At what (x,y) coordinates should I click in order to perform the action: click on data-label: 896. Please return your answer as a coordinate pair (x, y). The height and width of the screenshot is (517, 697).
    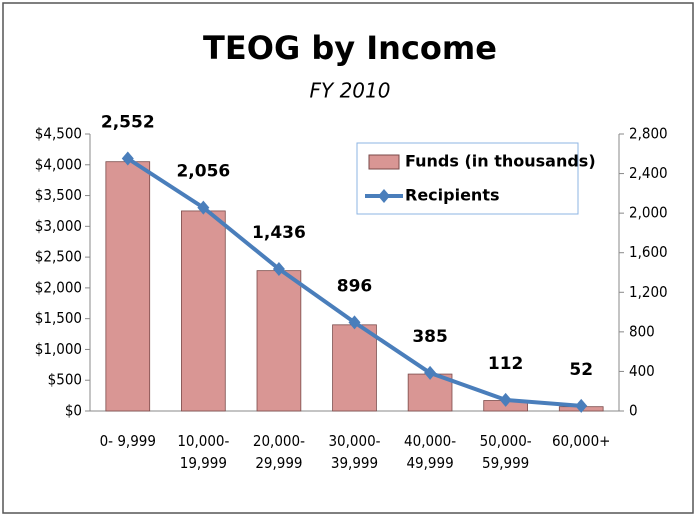
    Looking at the image, I should click on (355, 286).